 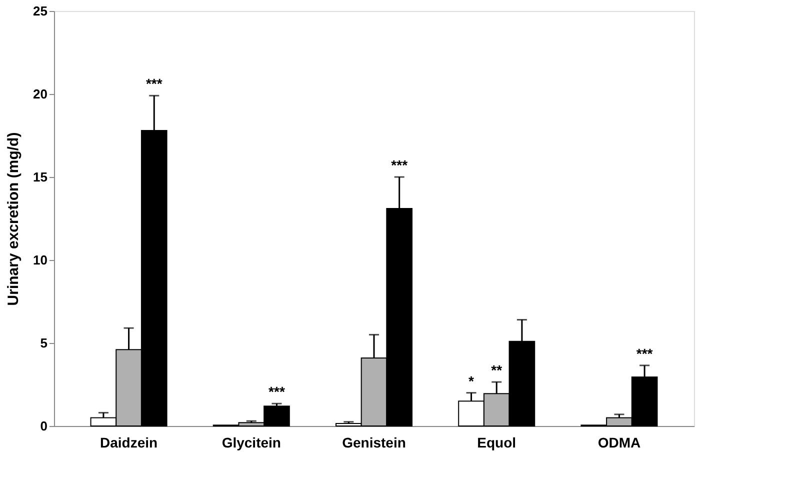 I want to click on y-tick-label: 15, so click(x=40, y=177).